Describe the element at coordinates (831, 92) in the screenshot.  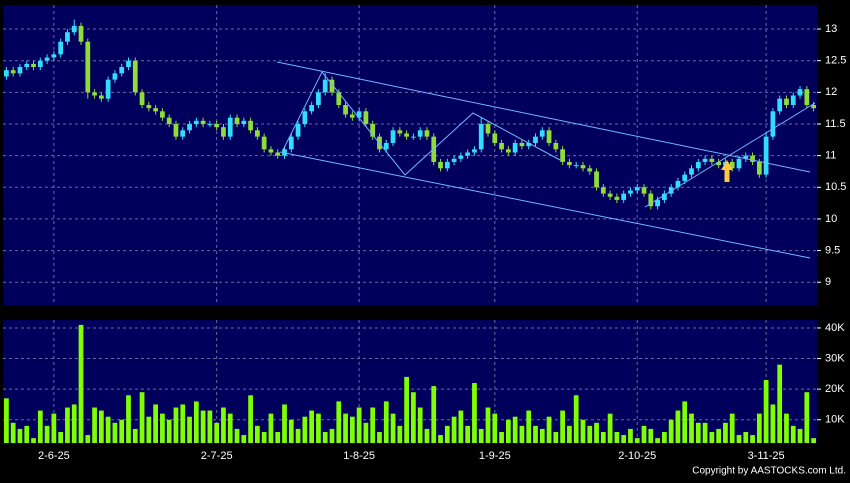
I see `y-tick-label: 12` at that location.